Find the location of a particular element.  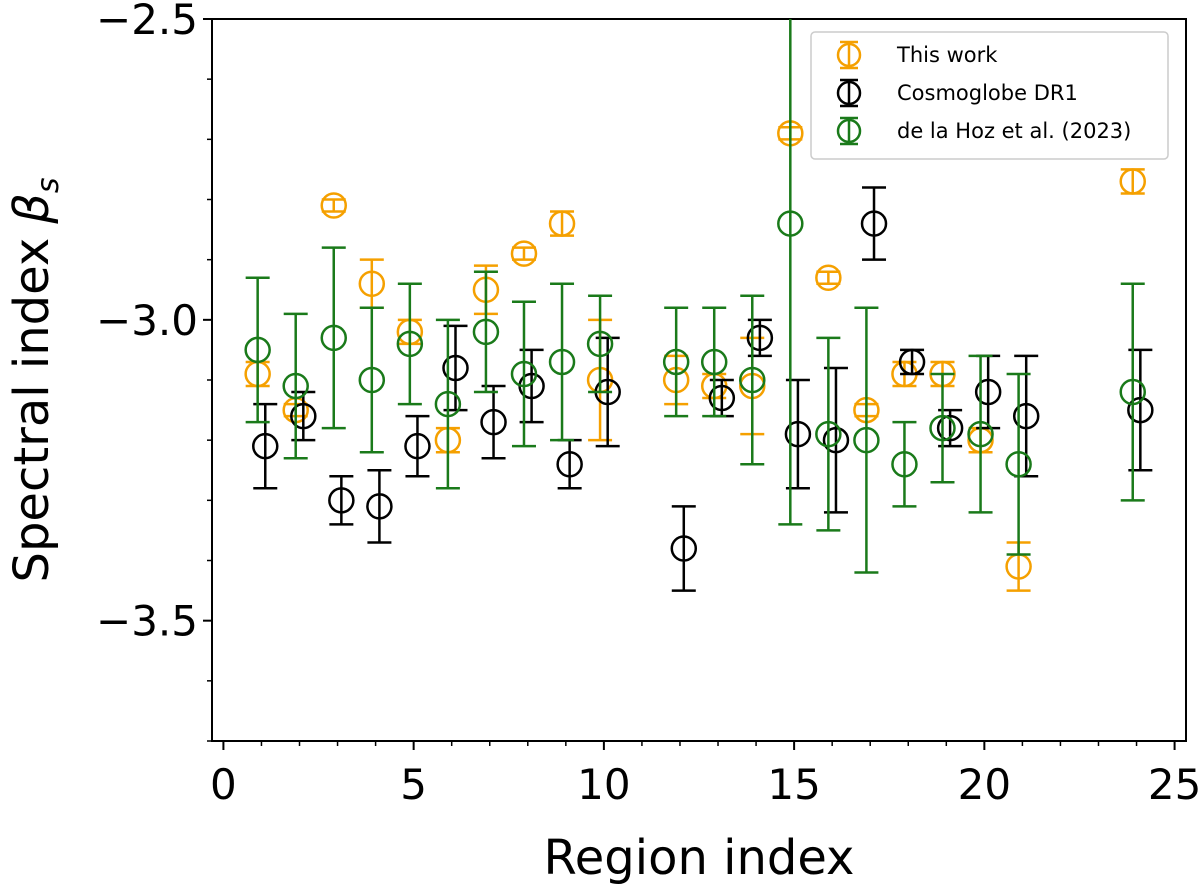

y-axis-label: Spectral index βs is located at coordinates (35, 379).